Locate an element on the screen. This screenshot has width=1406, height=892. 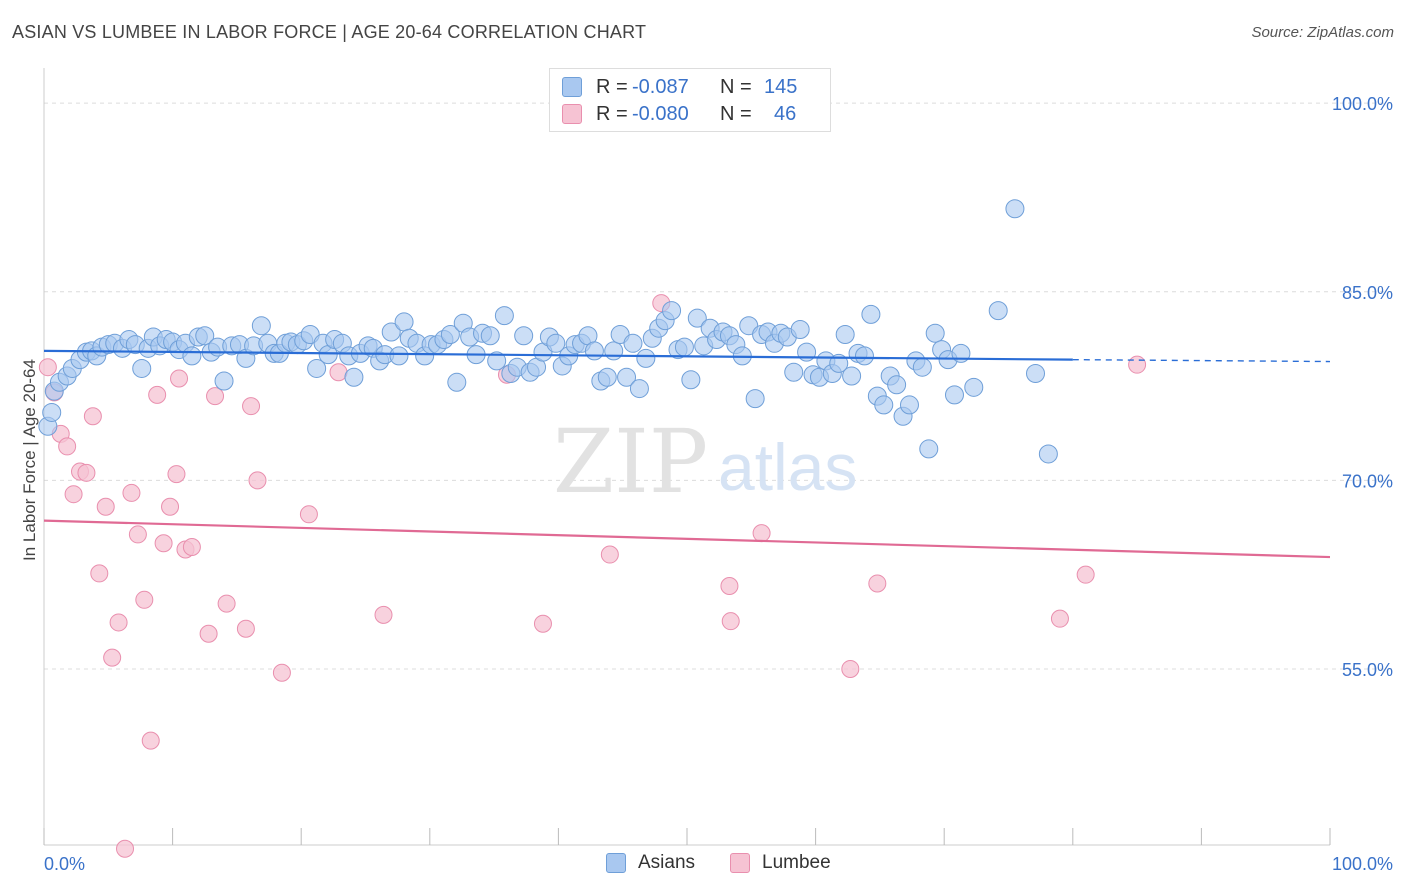
lumbee-r-value: -0.080 is located at coordinates (660, 113).